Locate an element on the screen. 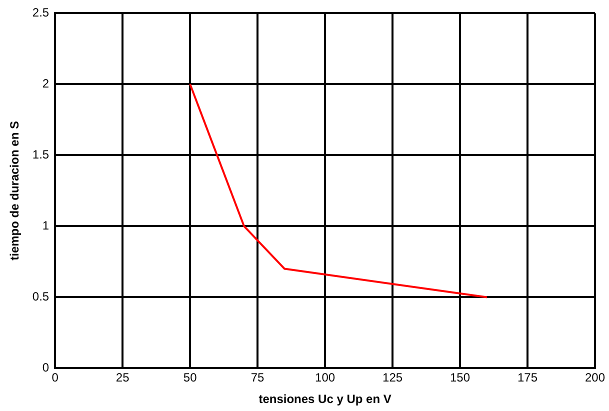 The image size is (609, 411). x-tick-label: 175 is located at coordinates (527, 377).